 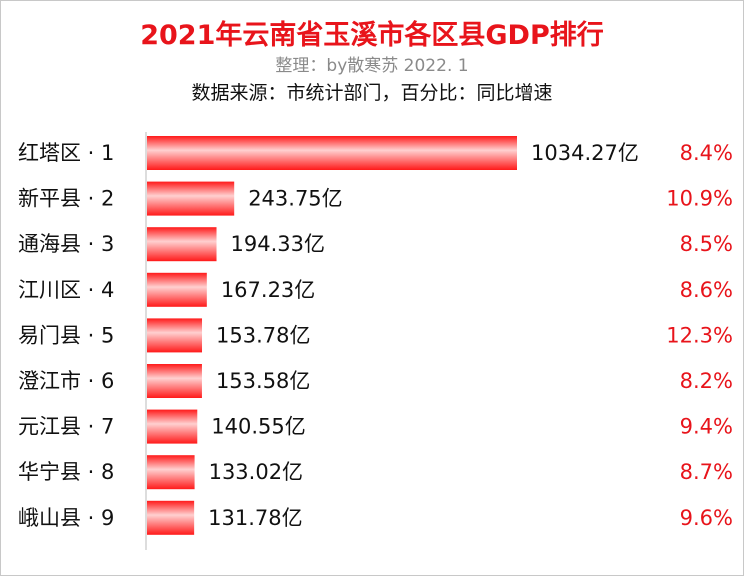 What do you see at coordinates (372, 35) in the screenshot?
I see `chart-title: 2021年云南省玉溪市各区县GDP排行` at bounding box center [372, 35].